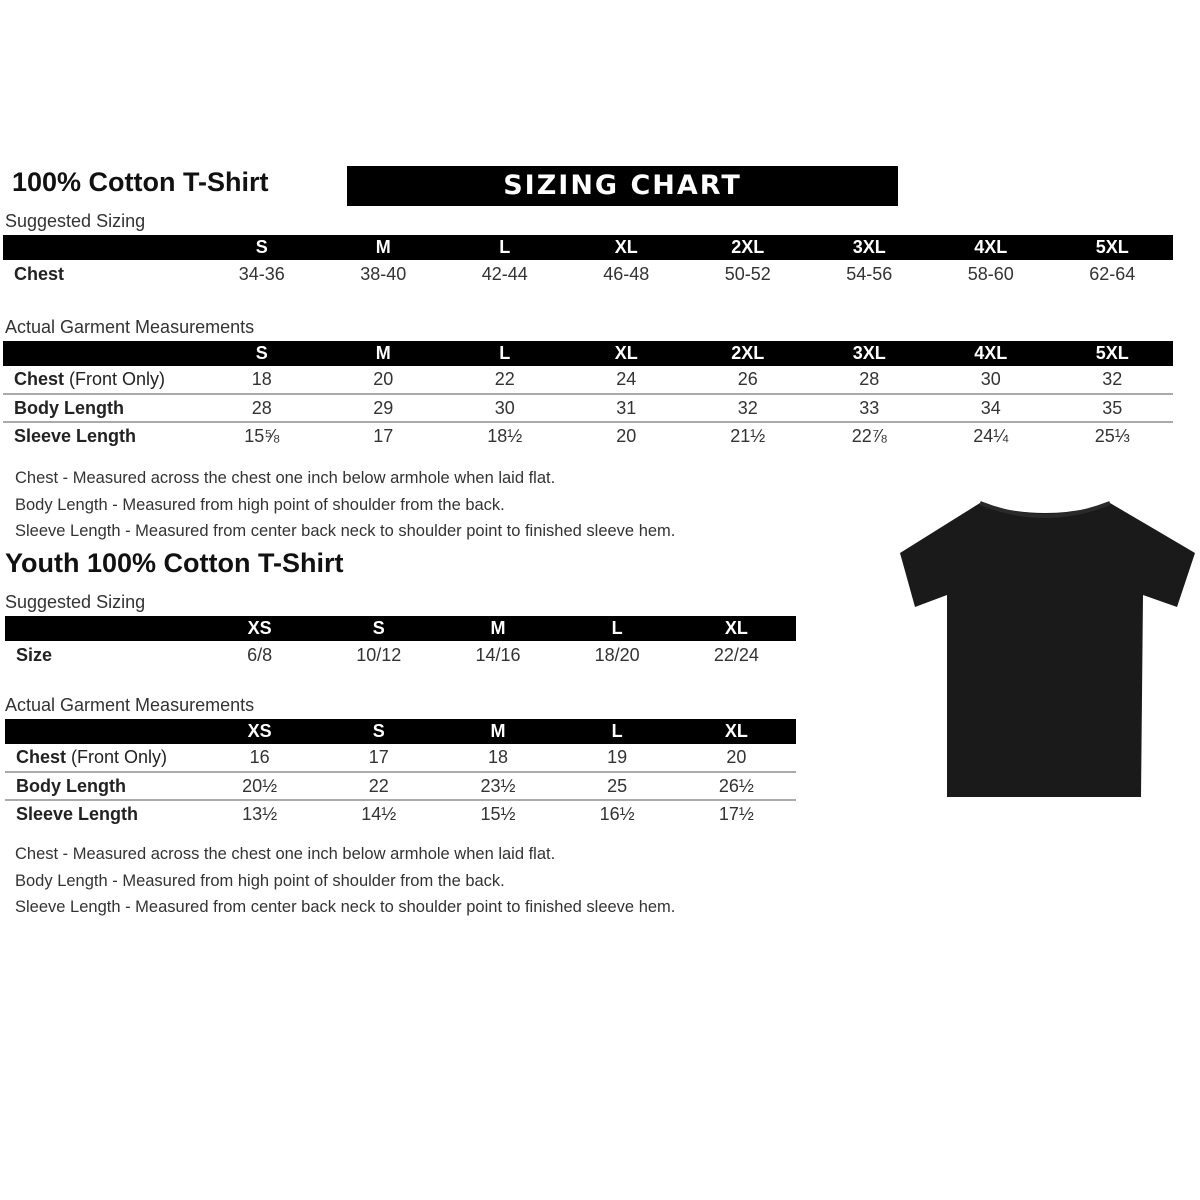 The height and width of the screenshot is (1200, 1200). What do you see at coordinates (260, 731) in the screenshot?
I see `size-header: XS` at bounding box center [260, 731].